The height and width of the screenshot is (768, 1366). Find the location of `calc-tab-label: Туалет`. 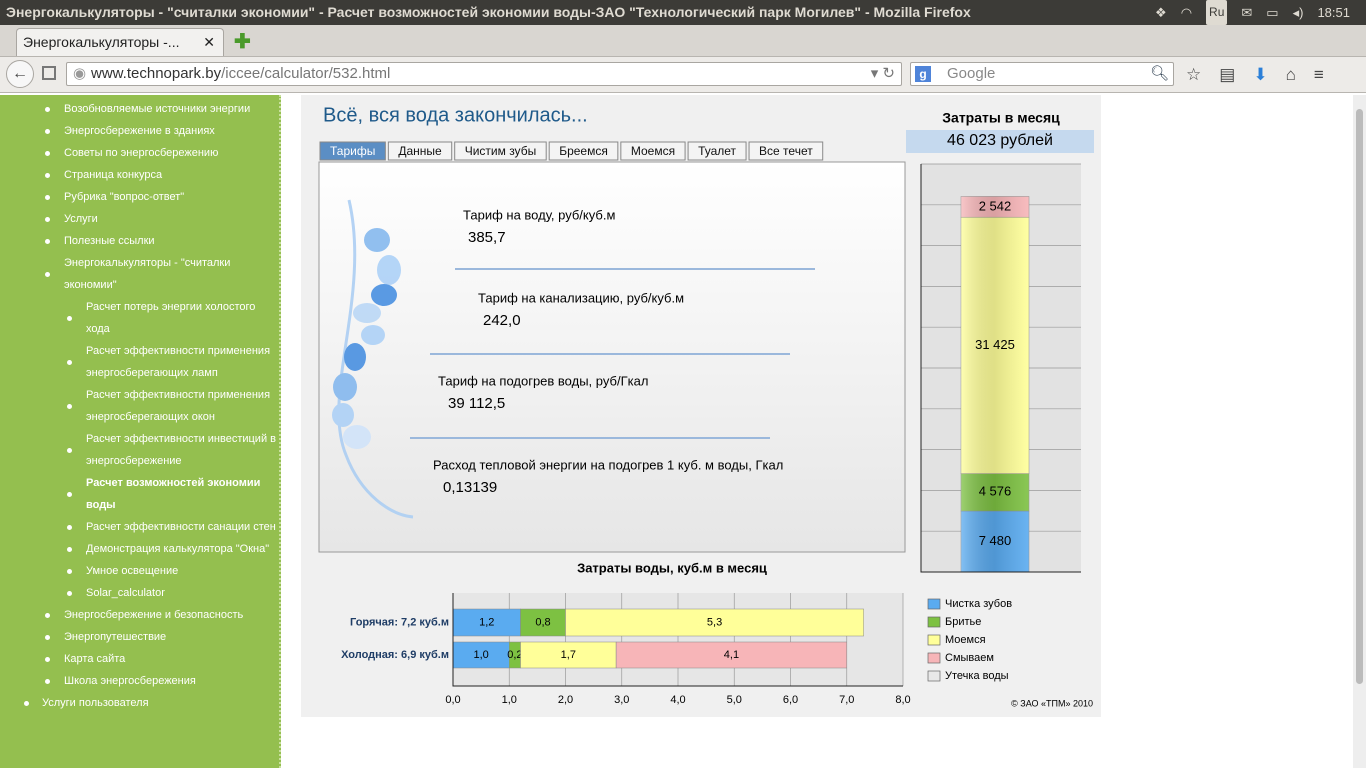

calc-tab-label: Туалет is located at coordinates (717, 151).